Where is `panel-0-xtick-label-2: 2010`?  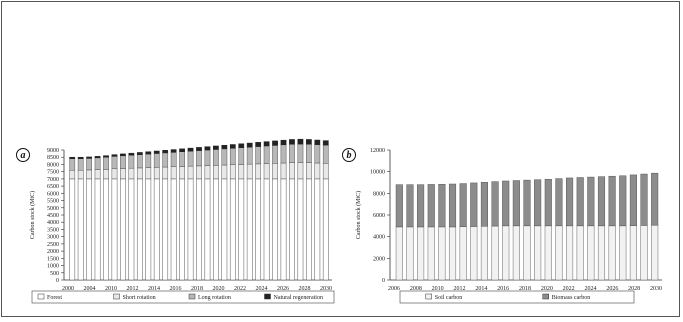
panel-0-xtick-label-2: 2010 is located at coordinates (111, 289).